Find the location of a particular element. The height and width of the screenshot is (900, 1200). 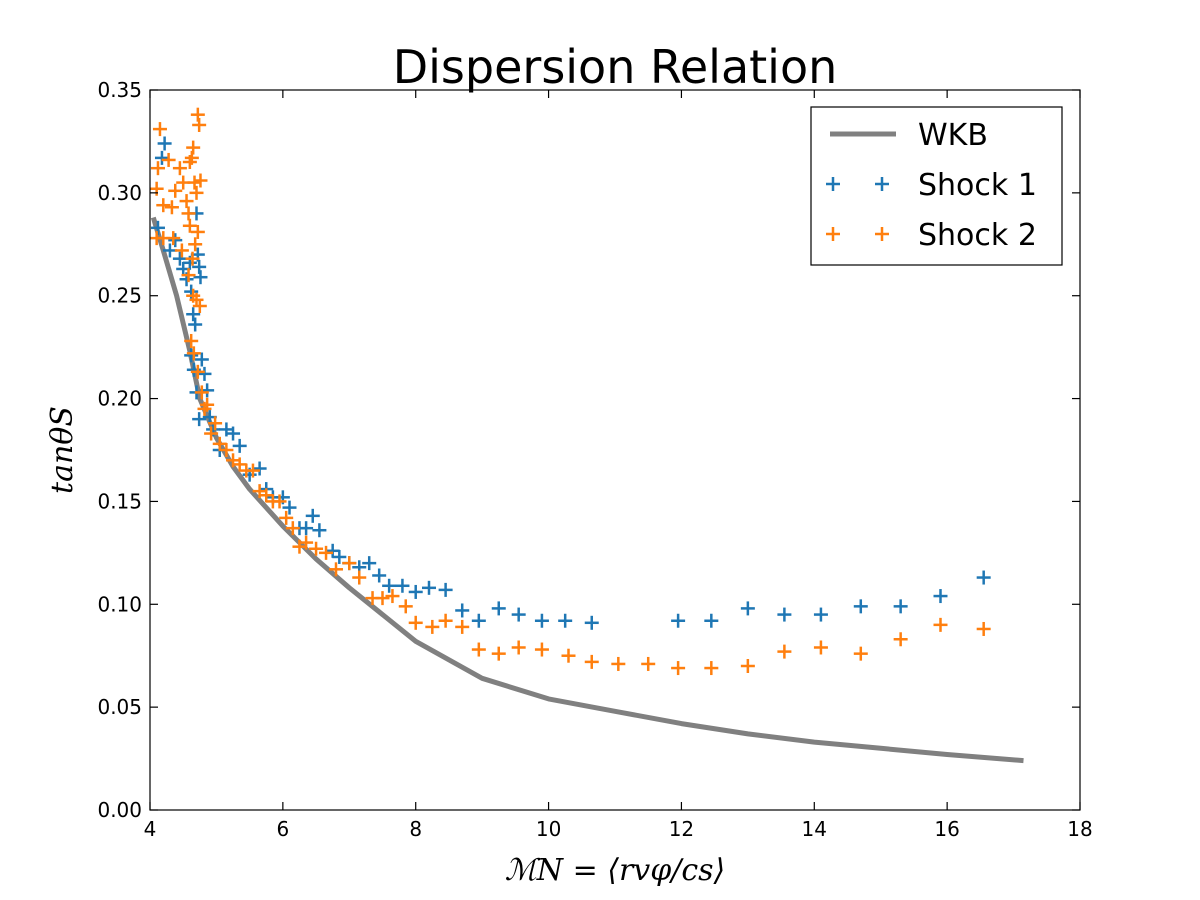

y-tick-label: 0.15 is located at coordinates (119, 501).